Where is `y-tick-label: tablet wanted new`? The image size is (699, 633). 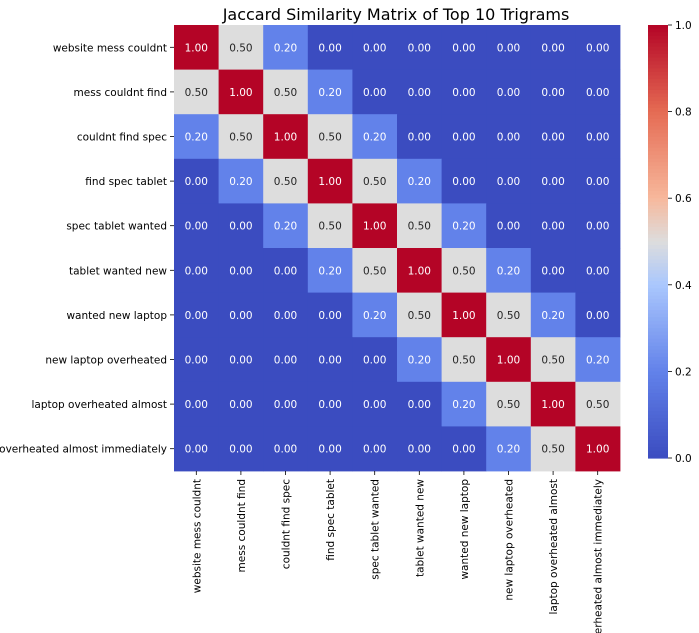
y-tick-label: tablet wanted new is located at coordinates (118, 271).